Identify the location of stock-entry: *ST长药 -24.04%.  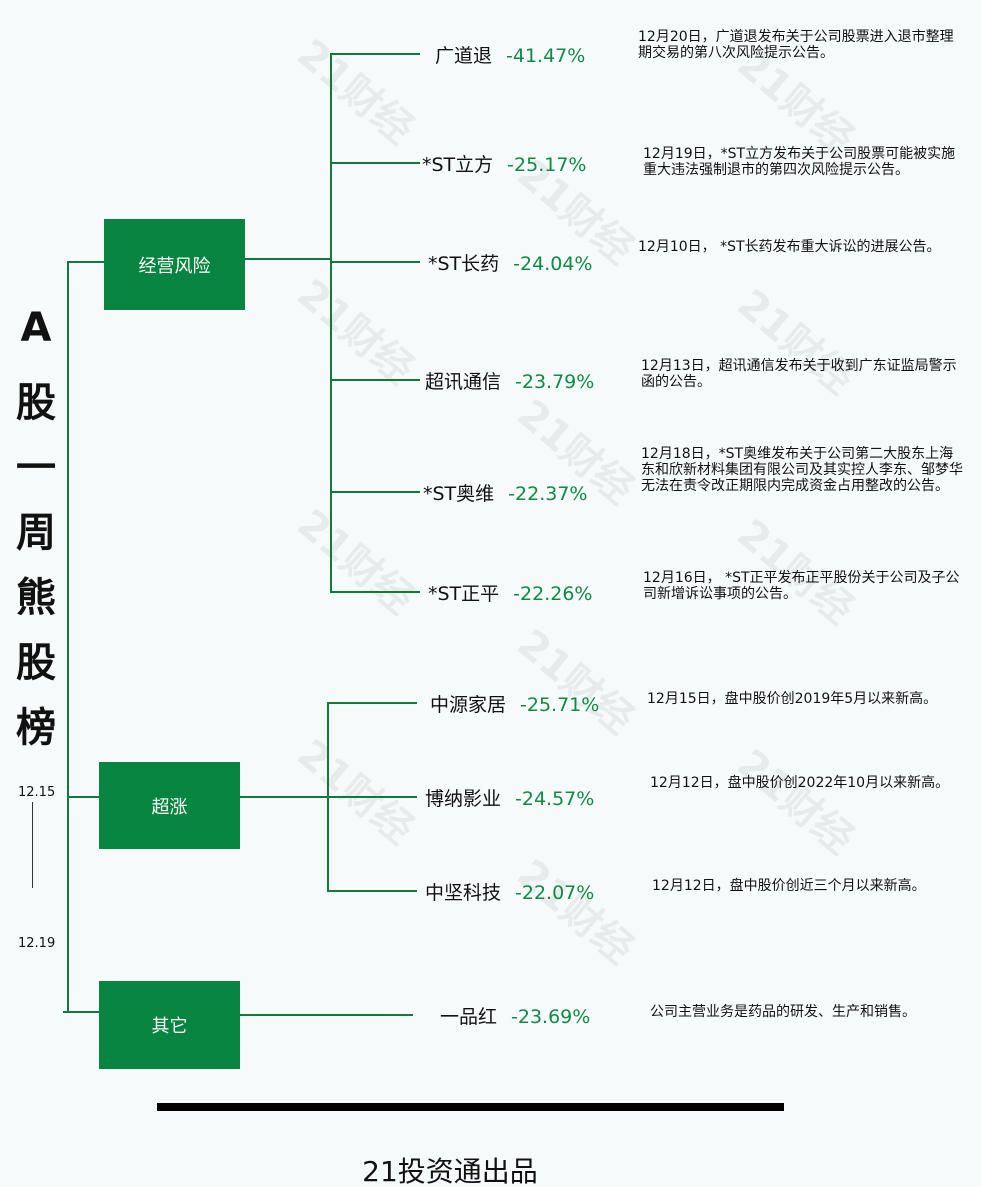
(510, 262).